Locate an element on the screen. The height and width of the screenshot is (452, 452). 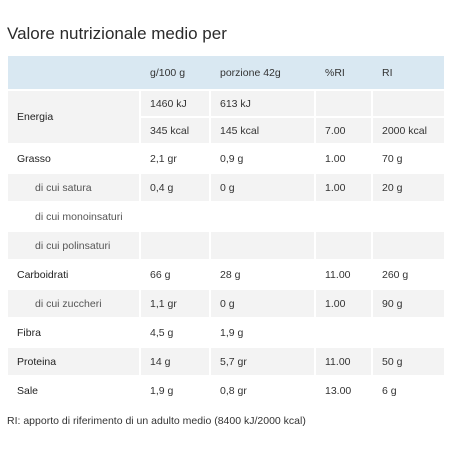
value-cell: 2000 kcal is located at coordinates (404, 130).